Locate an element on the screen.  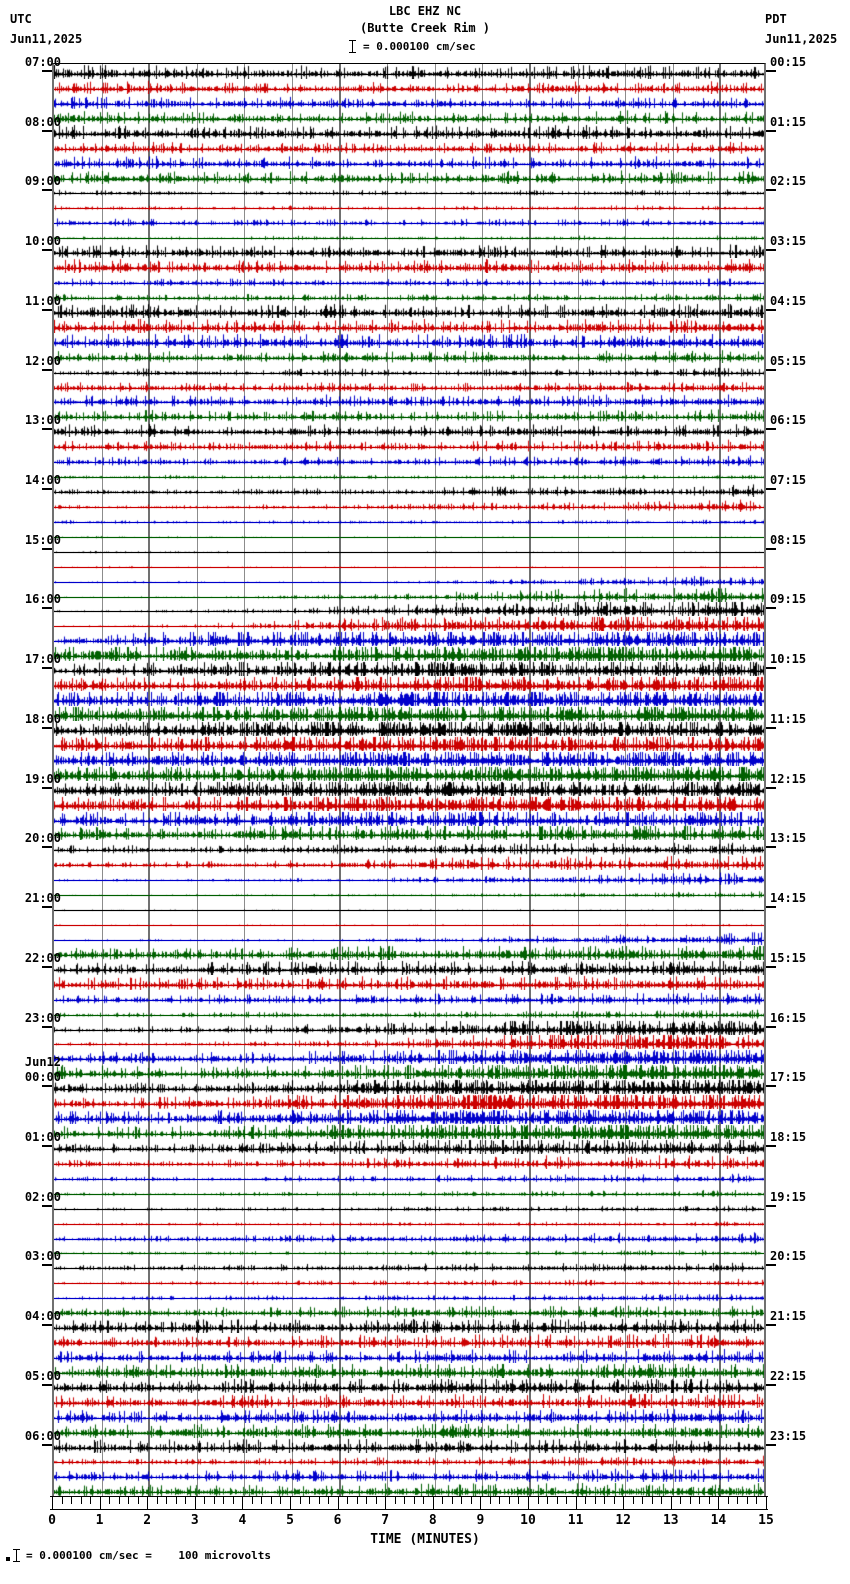
utc-hour-label-2200: 22:00 is located at coordinates (42, 957).